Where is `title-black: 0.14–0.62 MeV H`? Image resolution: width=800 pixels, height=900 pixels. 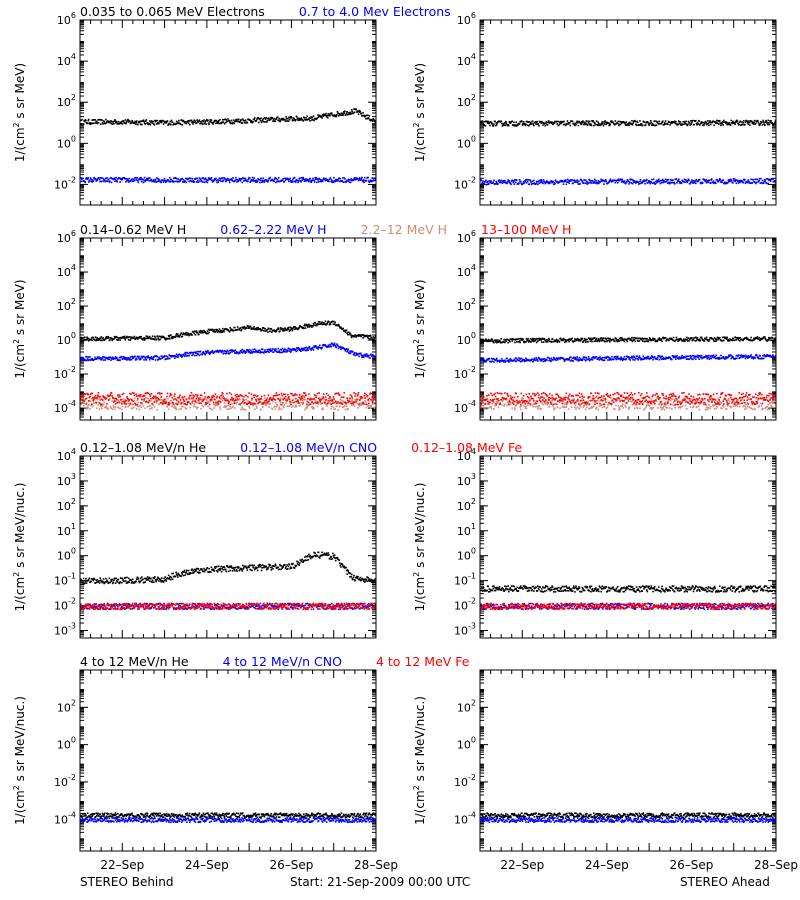
title-black: 0.14–0.62 MeV H is located at coordinates (133, 229).